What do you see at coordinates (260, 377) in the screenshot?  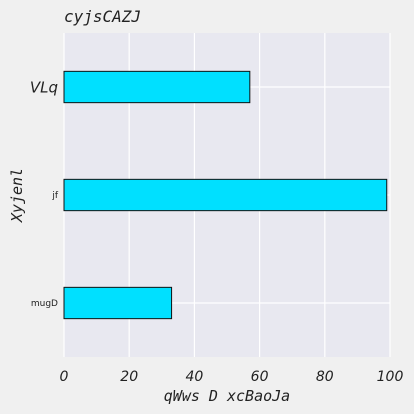 I see `x-tick-label: 60` at bounding box center [260, 377].